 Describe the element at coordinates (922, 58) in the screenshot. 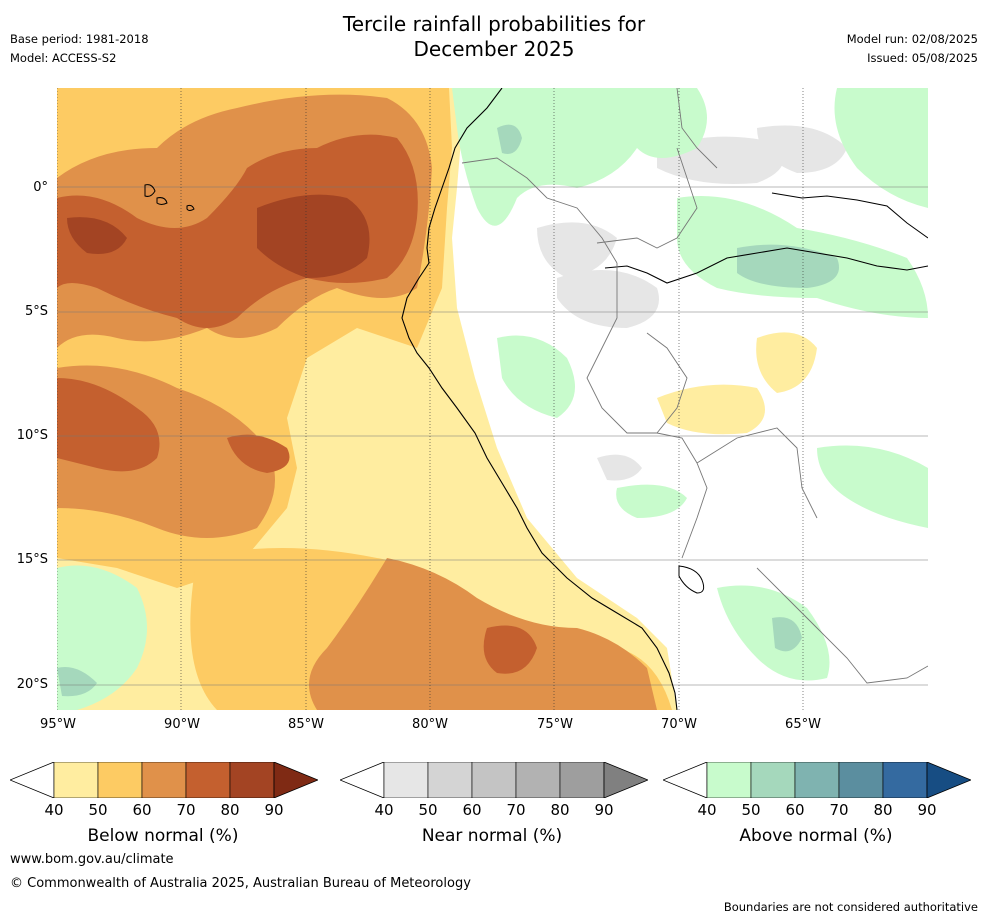

I see `issued-date: Issued: 05/08/2025` at that location.